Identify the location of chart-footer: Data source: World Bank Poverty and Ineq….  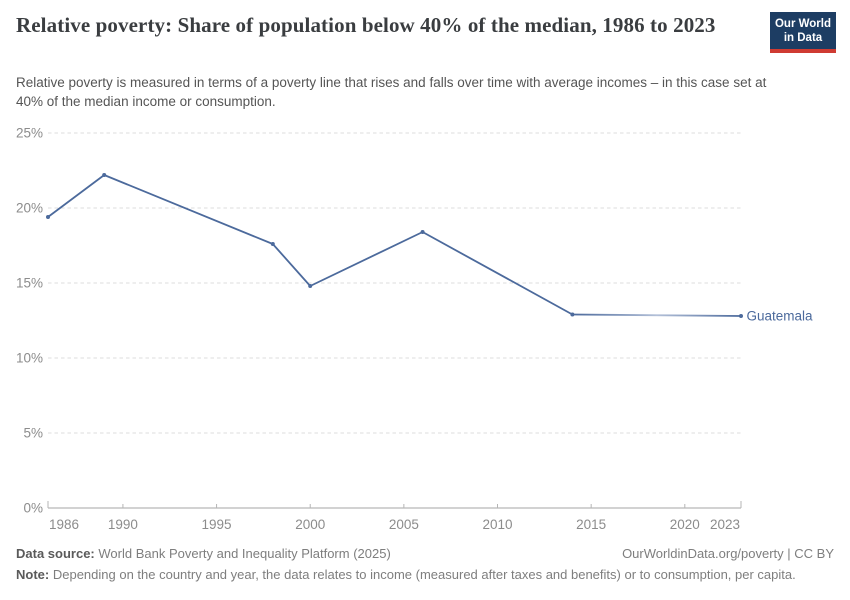
(425, 564).